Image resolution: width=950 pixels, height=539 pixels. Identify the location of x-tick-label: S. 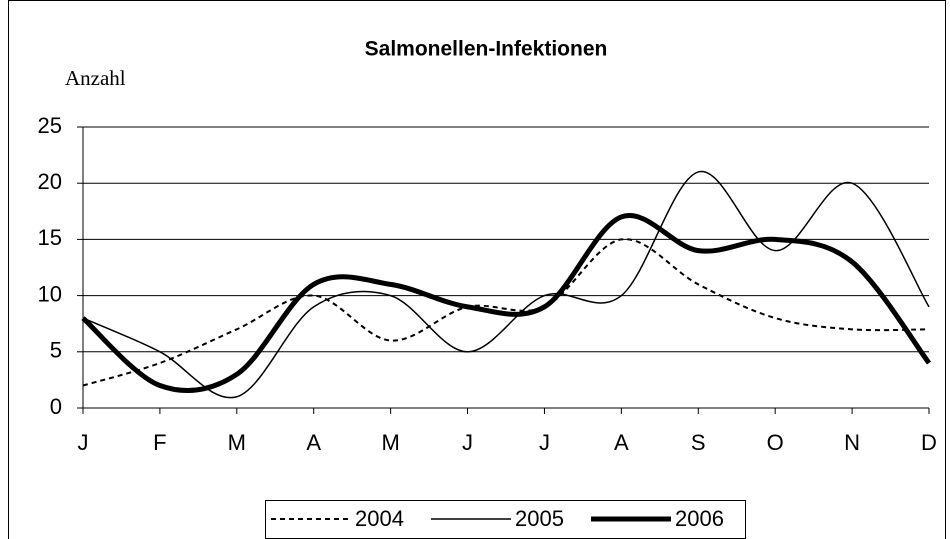
(698, 442).